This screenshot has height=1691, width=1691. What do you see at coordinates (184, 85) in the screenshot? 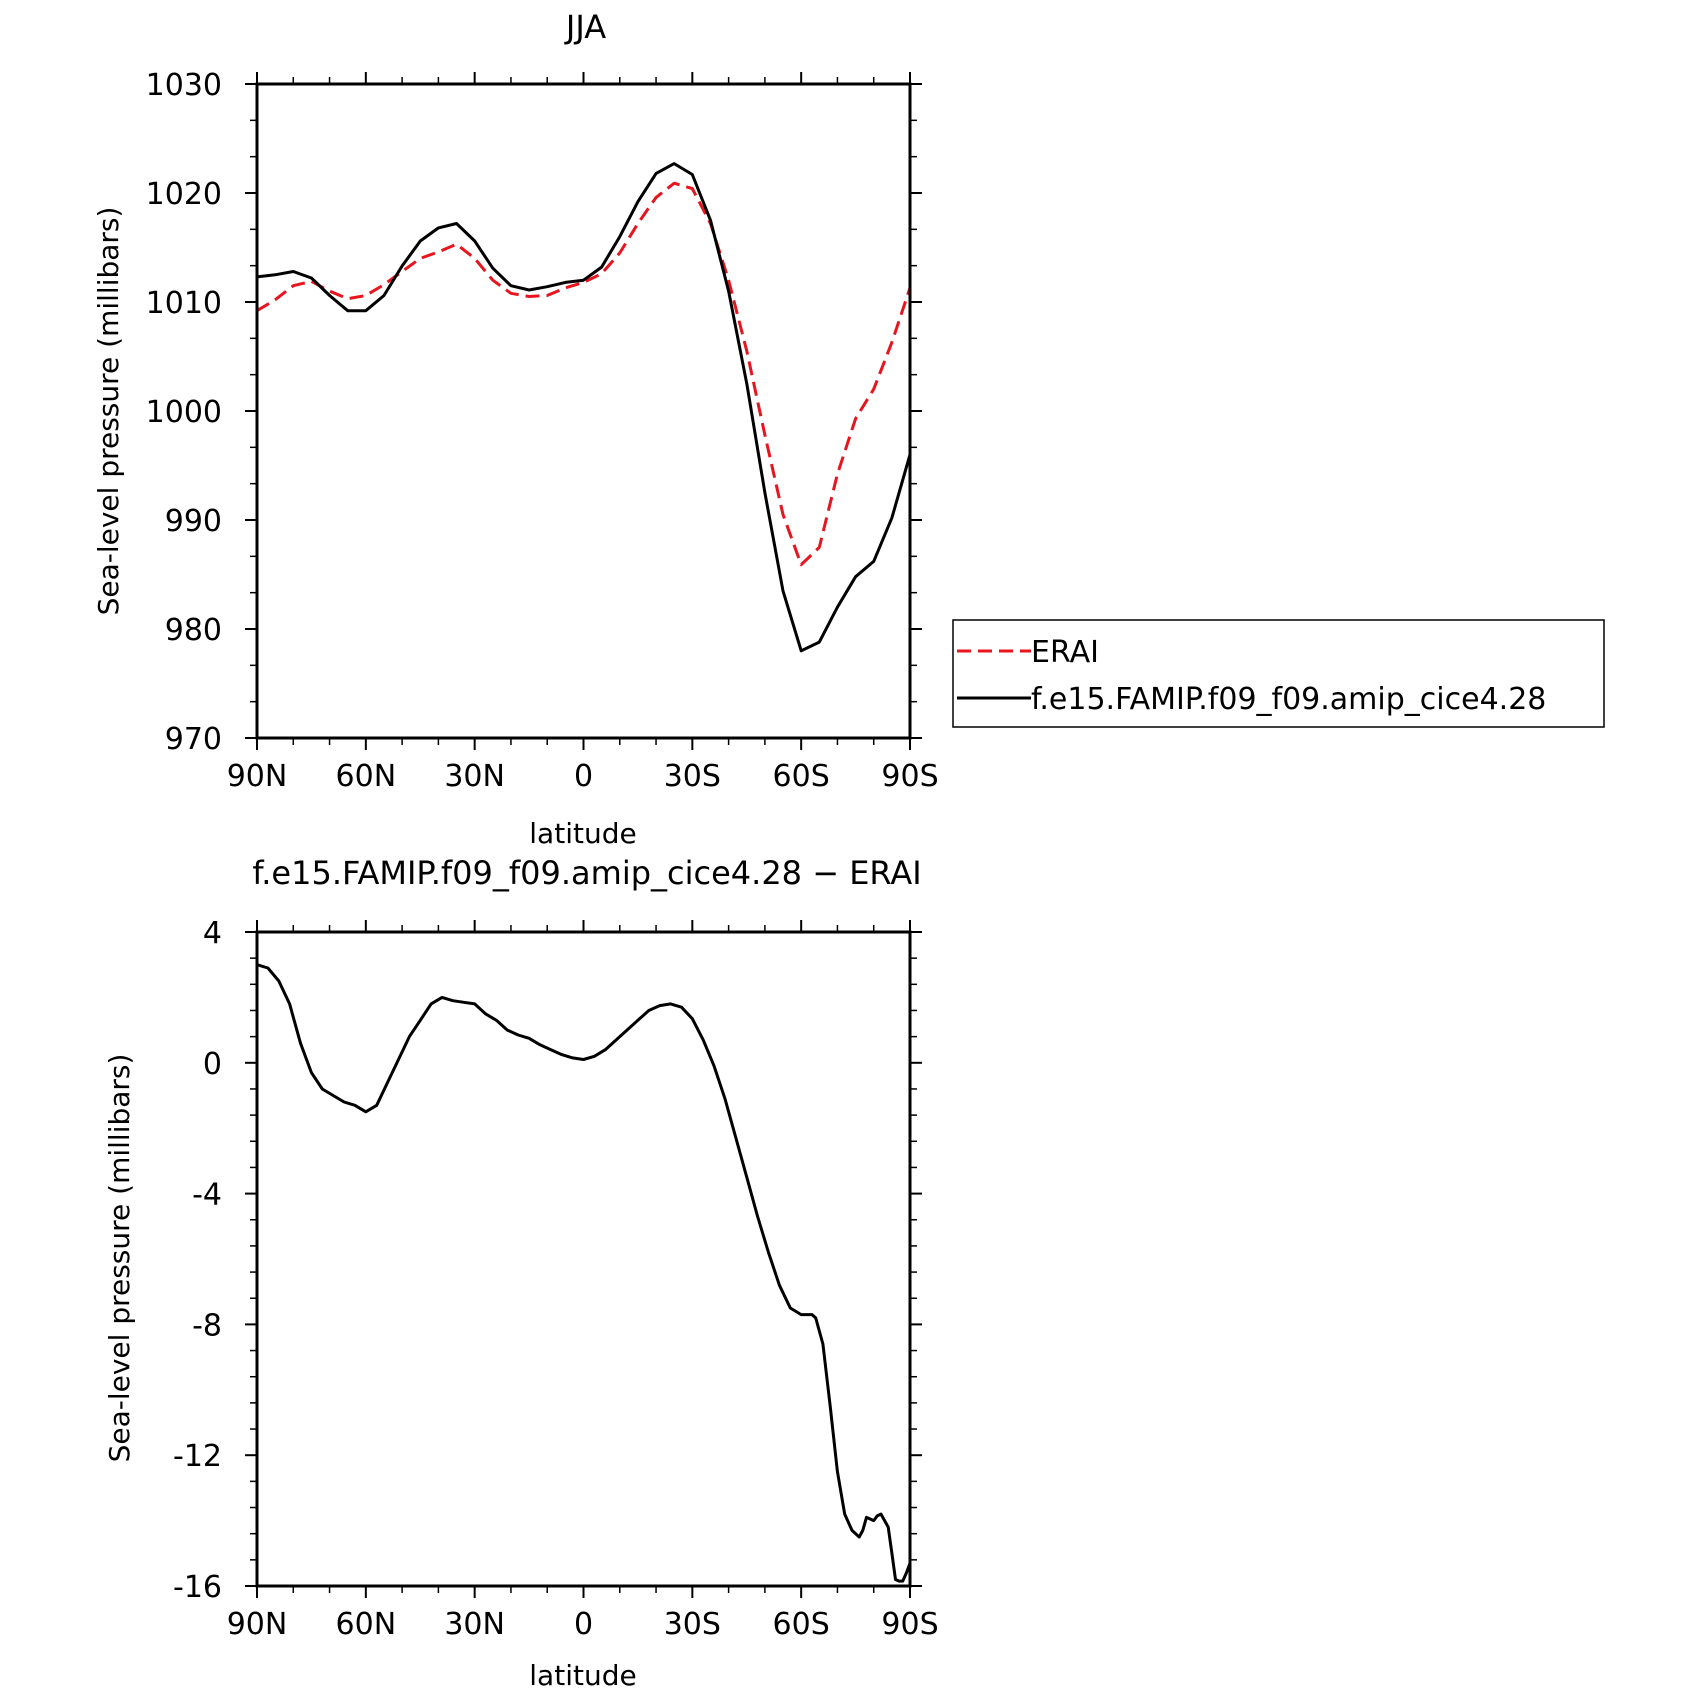
I see `top-y-tick-label: 1030` at bounding box center [184, 85].